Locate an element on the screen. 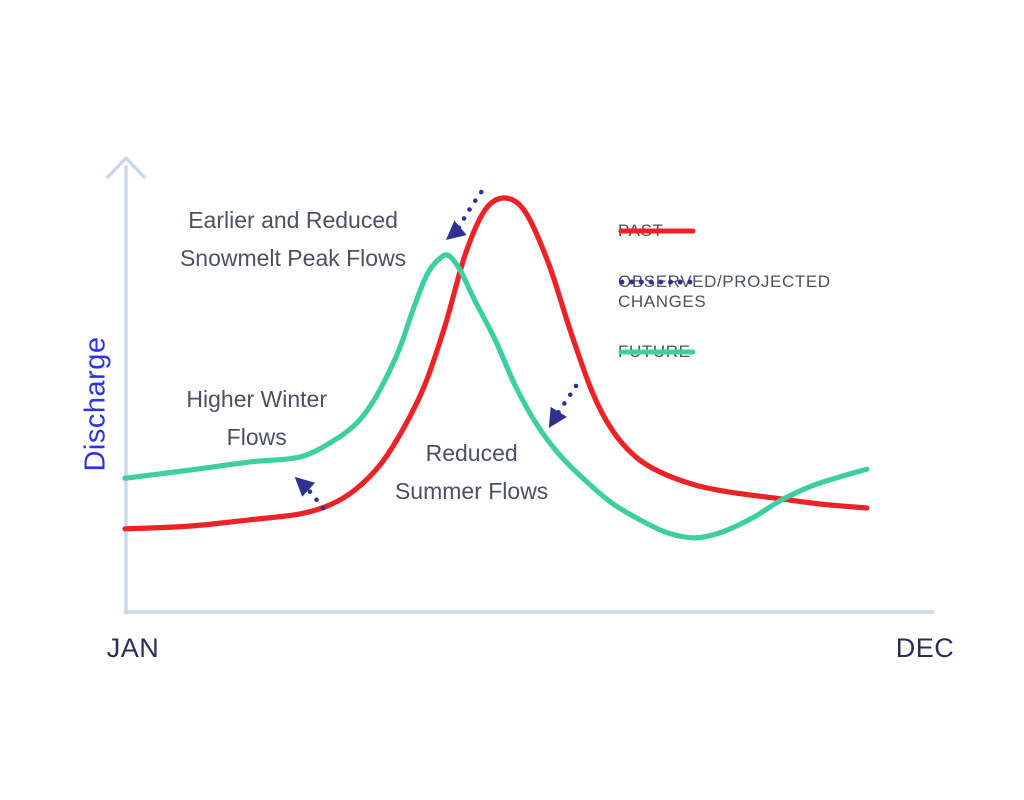 The width and height of the screenshot is (1024, 800). y-axis-title: Discharge is located at coordinates (95, 404).